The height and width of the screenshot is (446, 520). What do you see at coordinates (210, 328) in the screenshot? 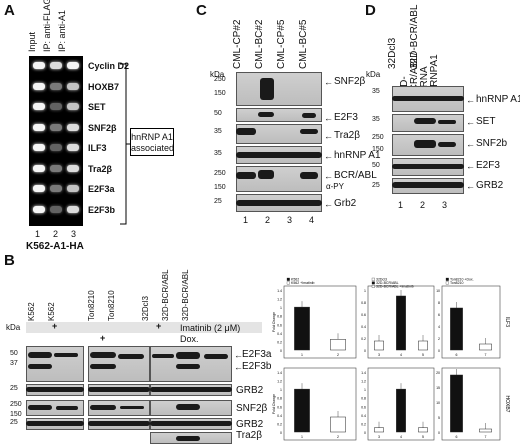
I see `imatinib-label: Imatinib (2 μM)` at bounding box center [210, 328].